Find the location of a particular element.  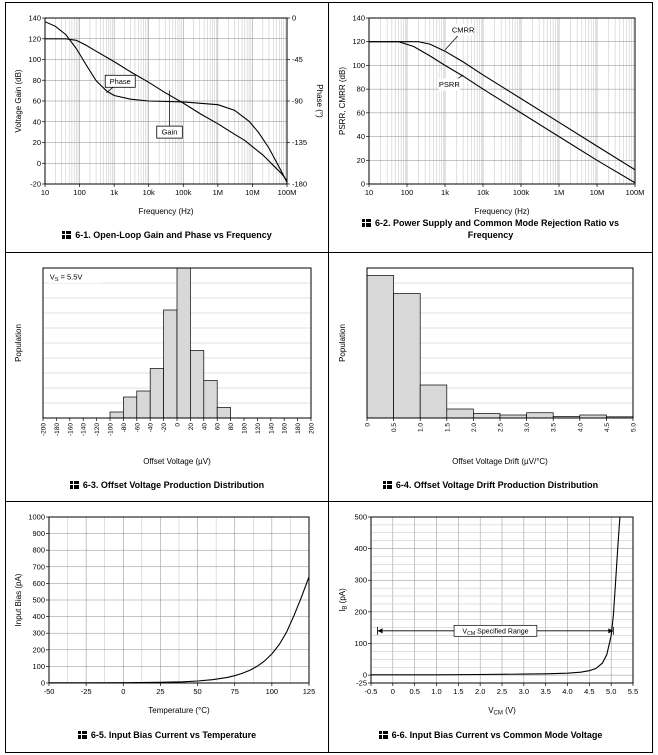

svg-text: 10k is located at coordinates (482, 192).